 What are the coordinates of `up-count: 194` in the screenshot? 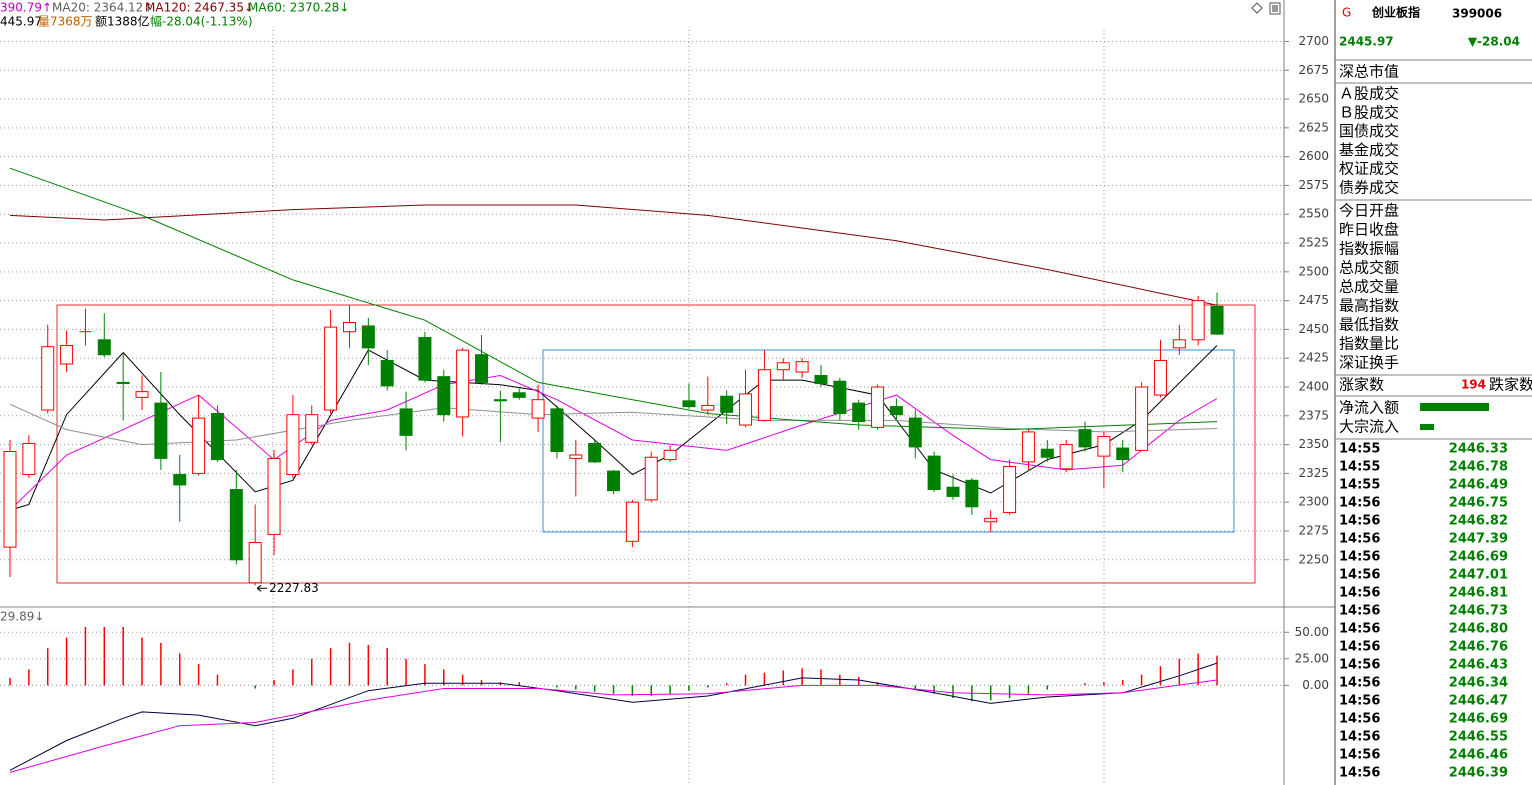 It's located at (1473, 385).